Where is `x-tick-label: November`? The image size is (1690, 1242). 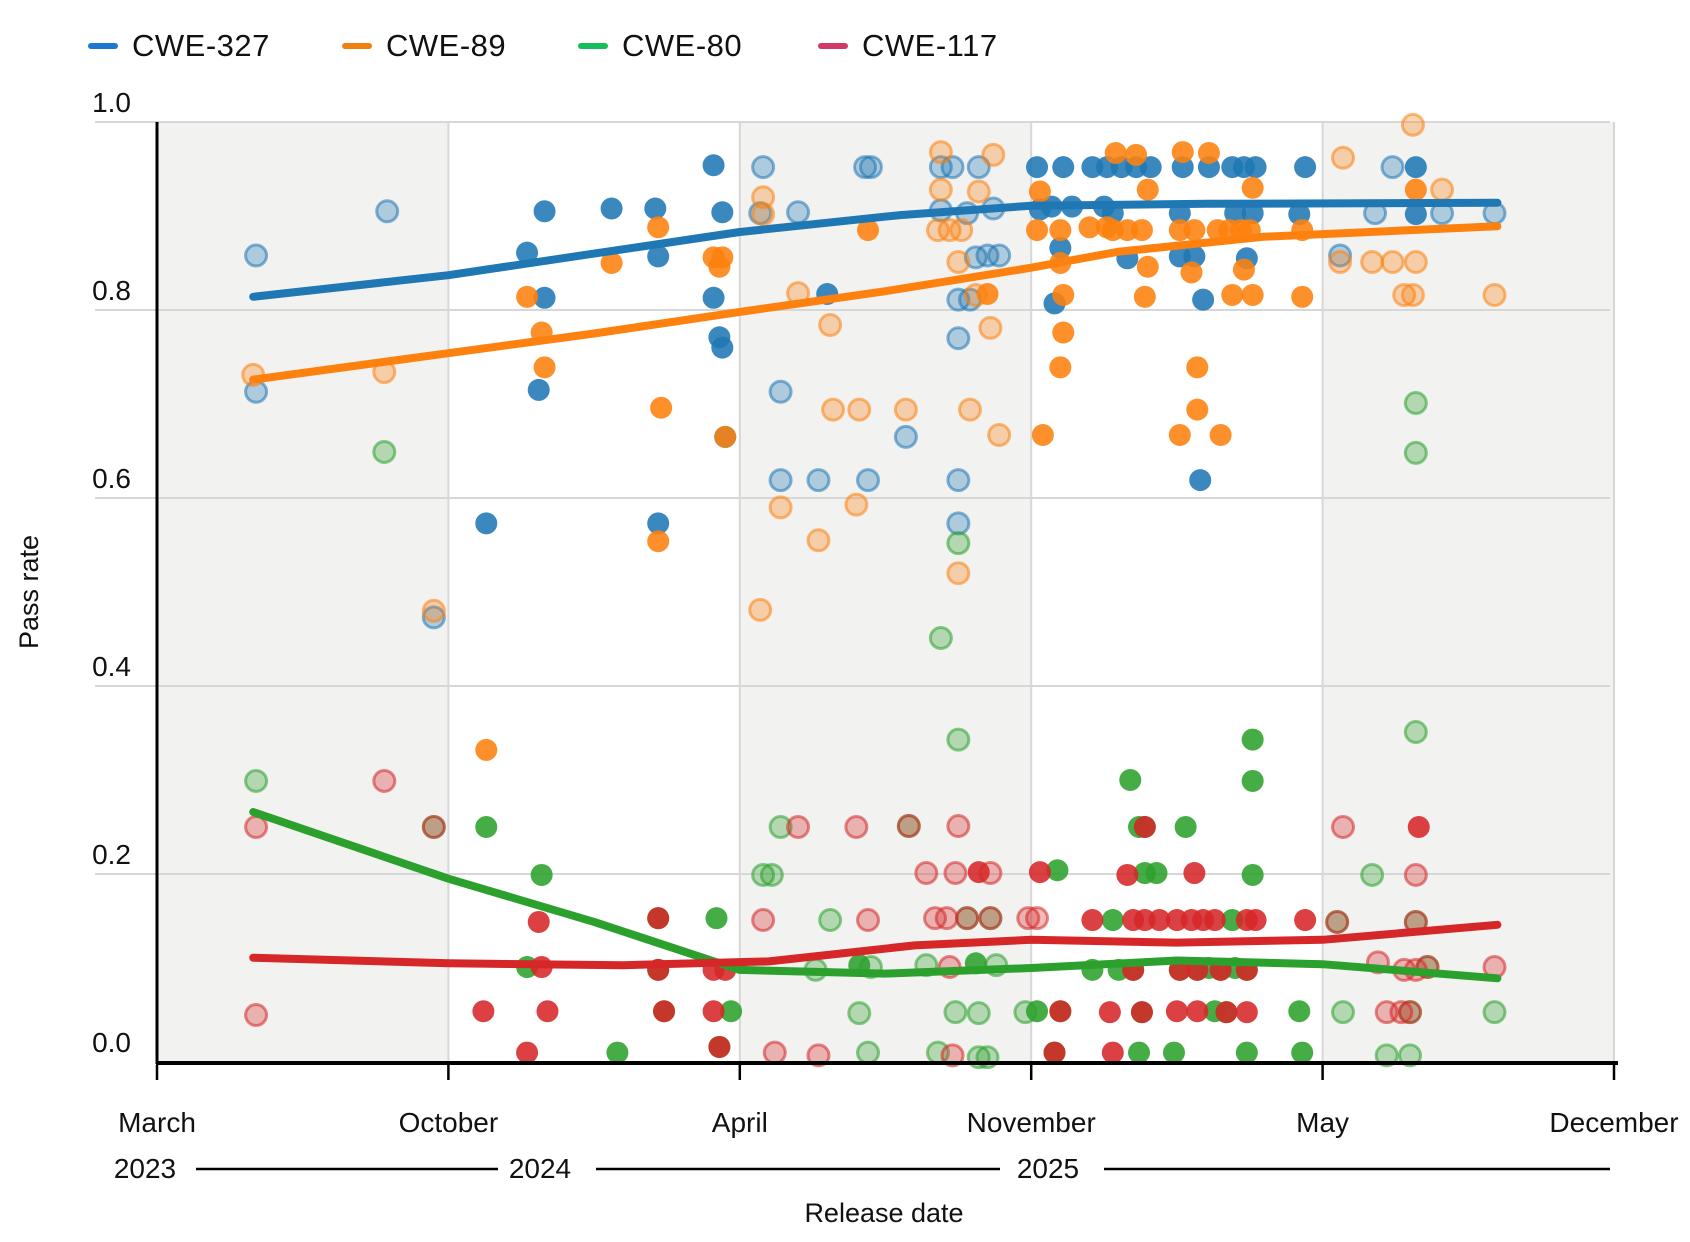 x-tick-label: November is located at coordinates (1031, 1122).